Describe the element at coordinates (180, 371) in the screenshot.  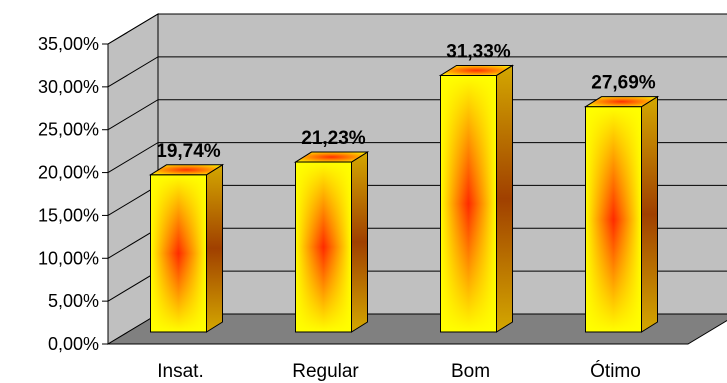
I see `x-tick-label: Insat.` at that location.